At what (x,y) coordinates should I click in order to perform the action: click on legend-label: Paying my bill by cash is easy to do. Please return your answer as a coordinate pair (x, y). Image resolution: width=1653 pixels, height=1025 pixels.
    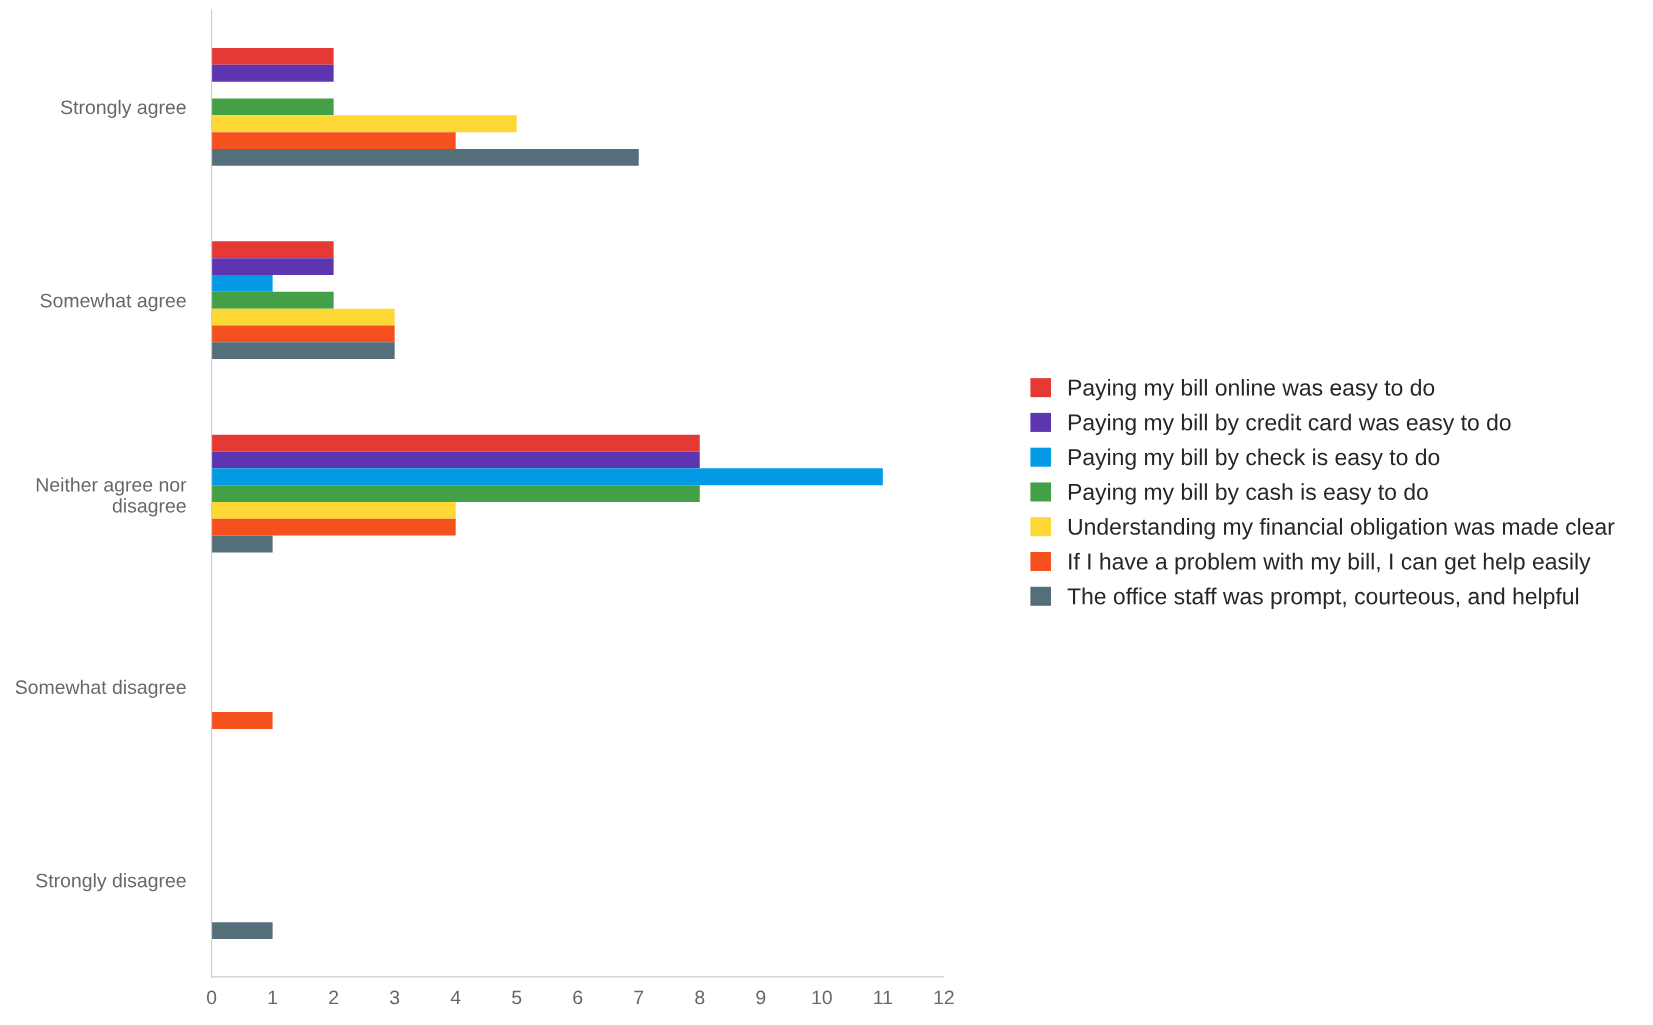
    Looking at the image, I should click on (1248, 494).